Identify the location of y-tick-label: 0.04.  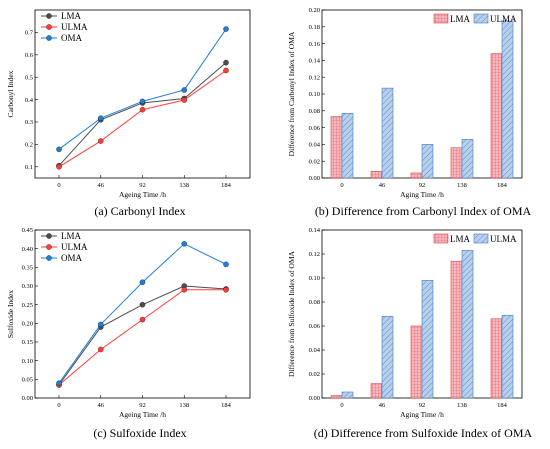
(315, 350).